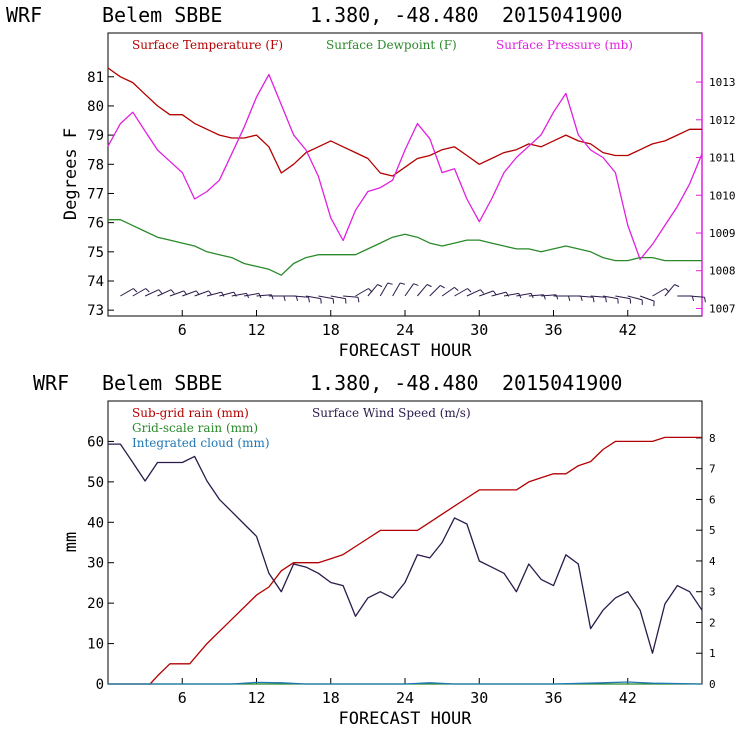 The height and width of the screenshot is (740, 740). I want to click on series-line-surface-temperature-f, so click(404, 122).